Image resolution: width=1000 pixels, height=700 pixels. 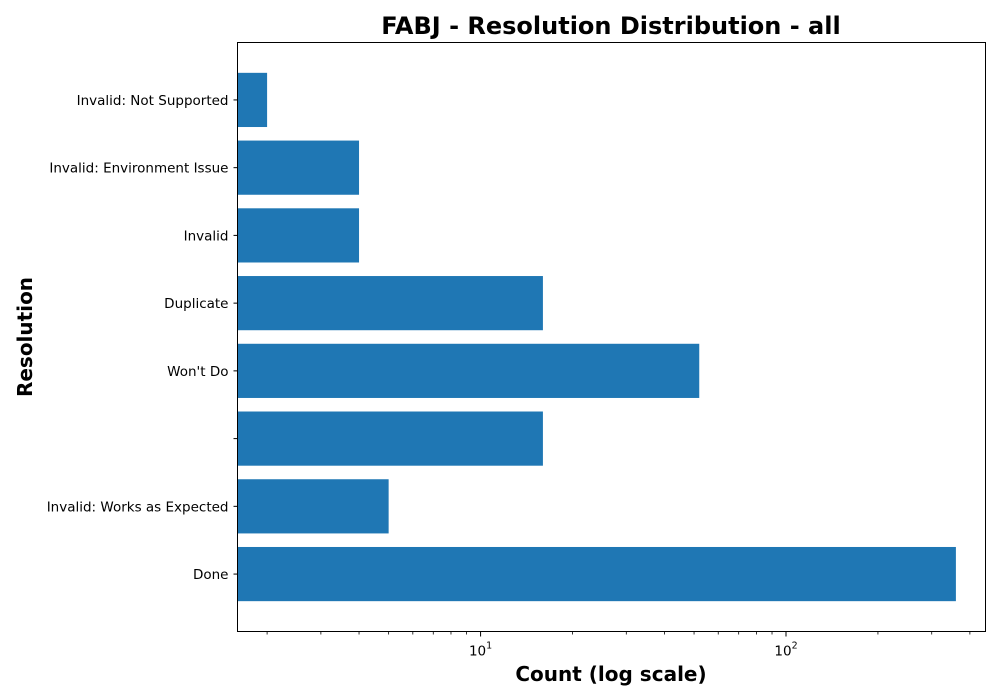 I want to click on y-tick-label: Invalid, so click(x=206, y=236).